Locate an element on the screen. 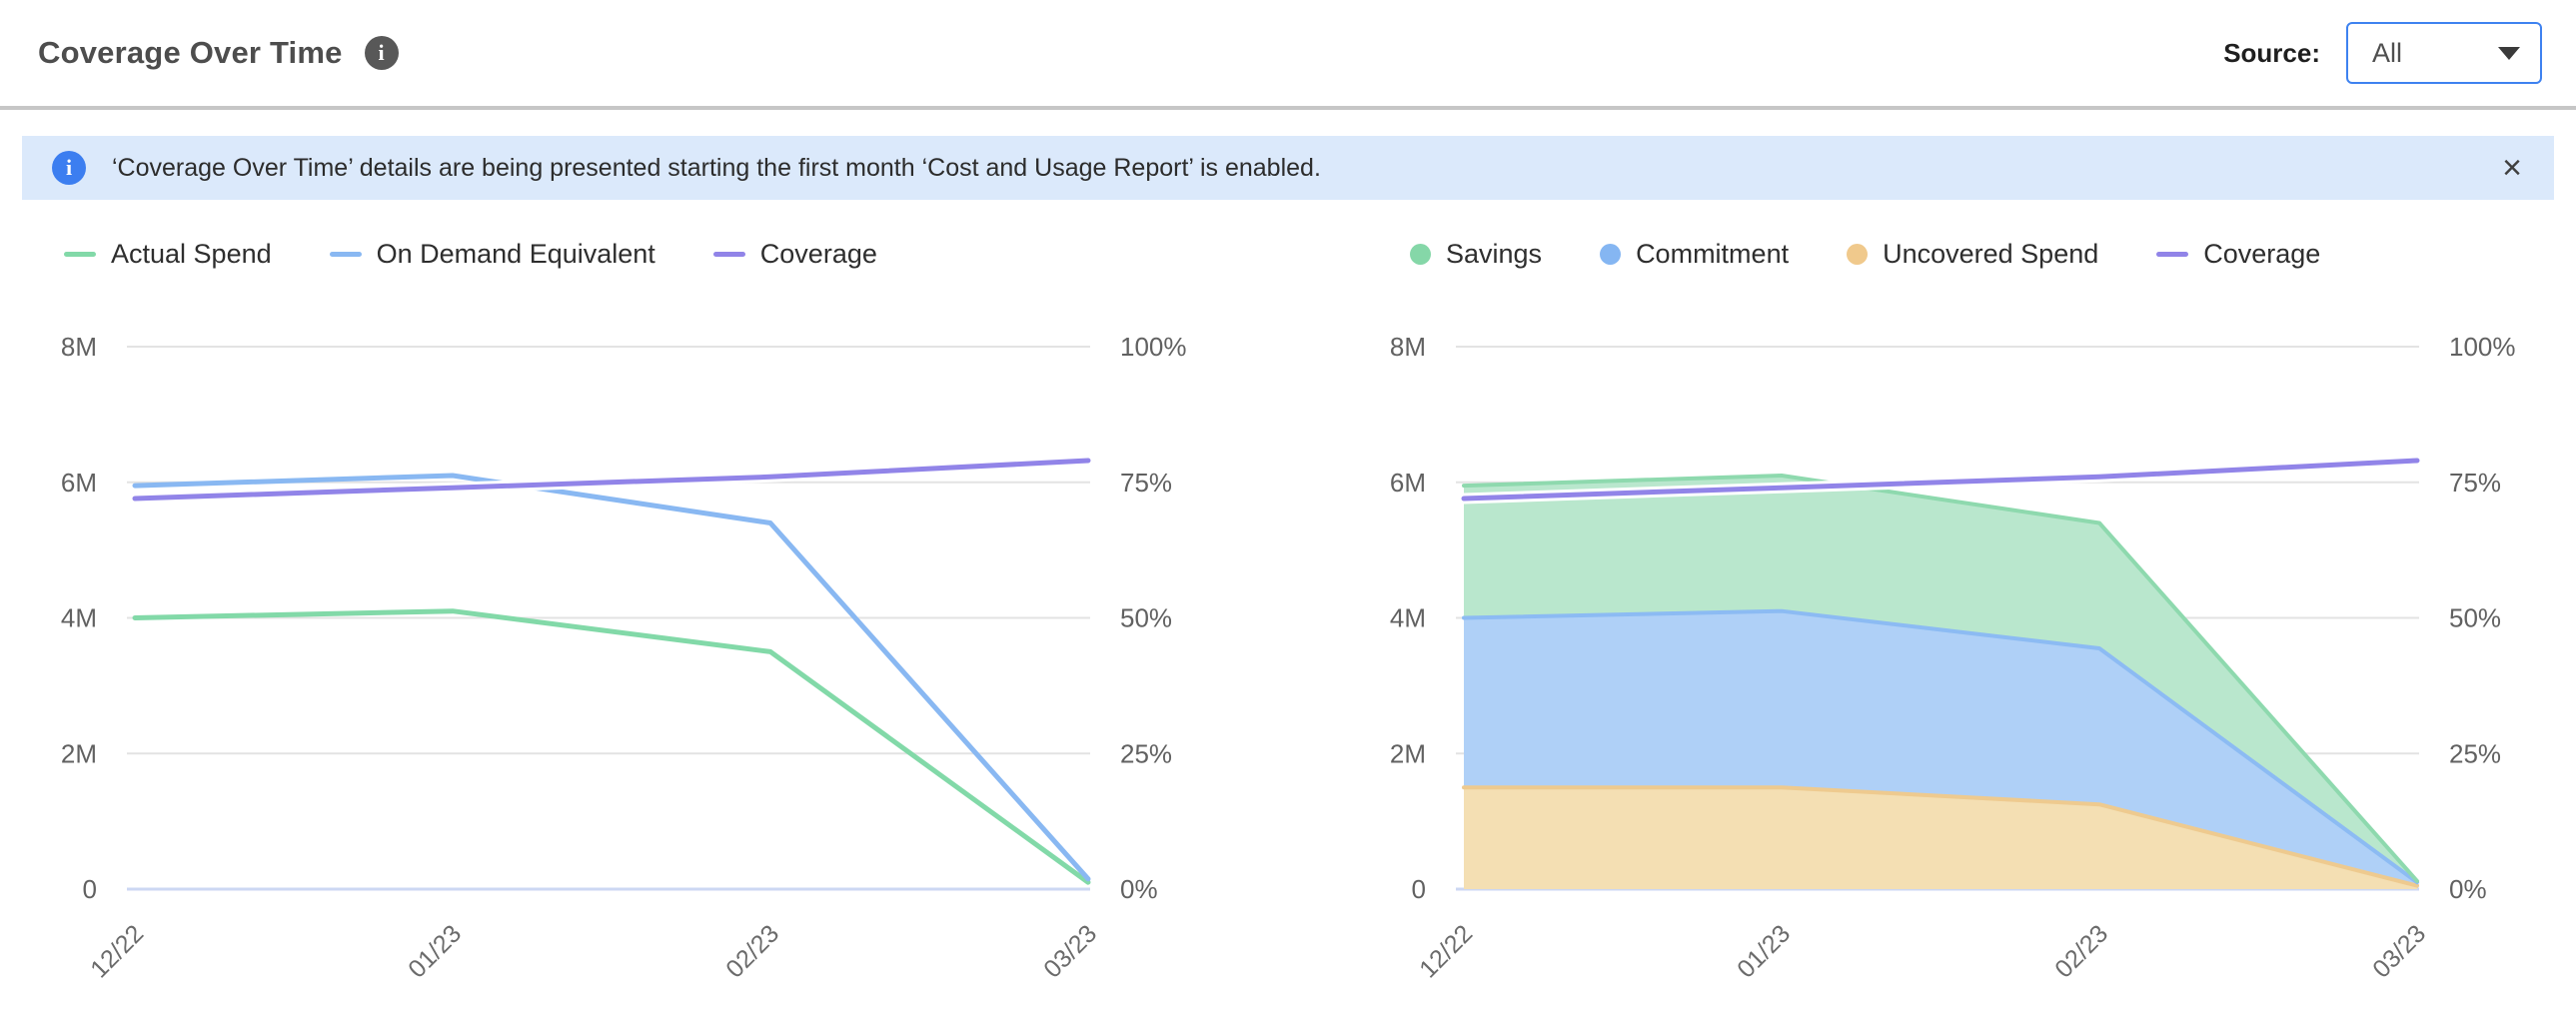  legend-label: Savings is located at coordinates (1494, 254).